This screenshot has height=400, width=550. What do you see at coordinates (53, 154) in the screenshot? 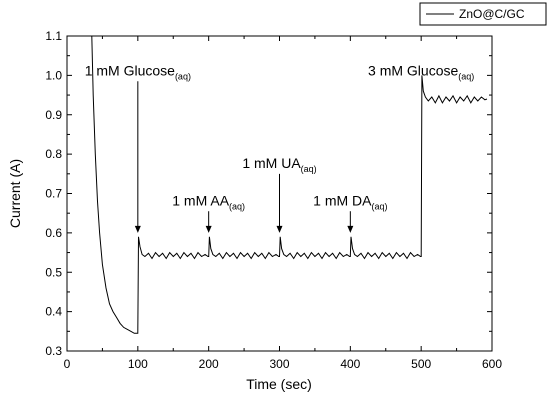
I see `y-tick-label: 0.8` at bounding box center [53, 154].